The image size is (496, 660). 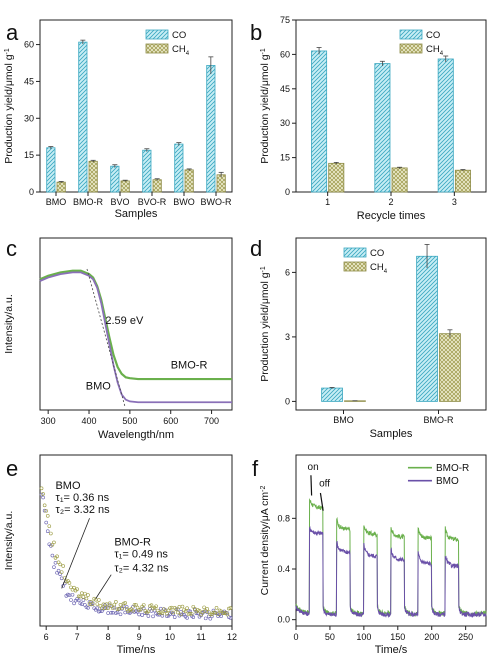 What do you see at coordinates (452, 468) in the screenshot?
I see `legend-label-bmo-r: BMO-R` at bounding box center [452, 468].